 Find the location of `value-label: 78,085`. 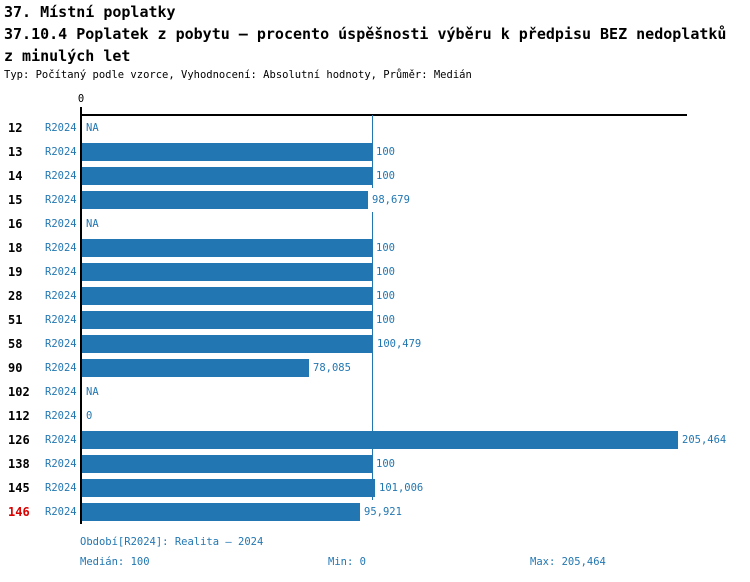

value-label: 78,085 is located at coordinates (332, 368).